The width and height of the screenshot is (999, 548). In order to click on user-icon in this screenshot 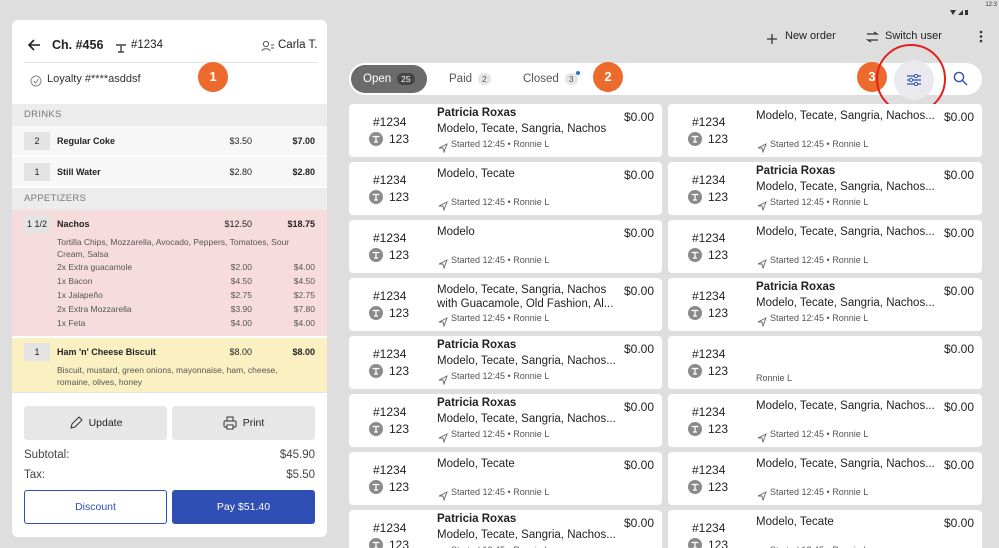, I will do `click(268, 48)`.